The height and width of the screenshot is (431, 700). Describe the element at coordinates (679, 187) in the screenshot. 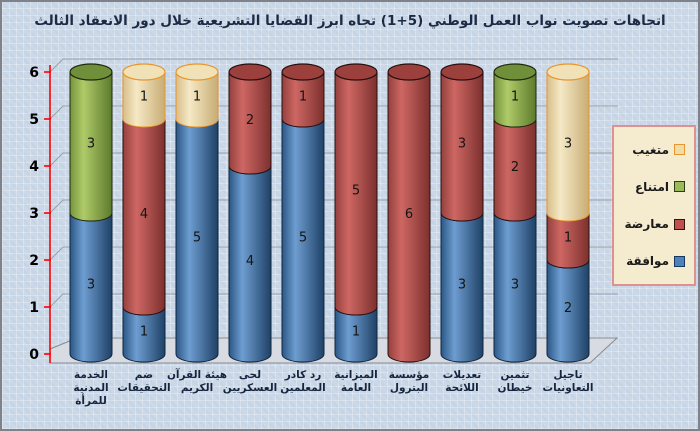

I see `abstain-swatch-icon` at that location.